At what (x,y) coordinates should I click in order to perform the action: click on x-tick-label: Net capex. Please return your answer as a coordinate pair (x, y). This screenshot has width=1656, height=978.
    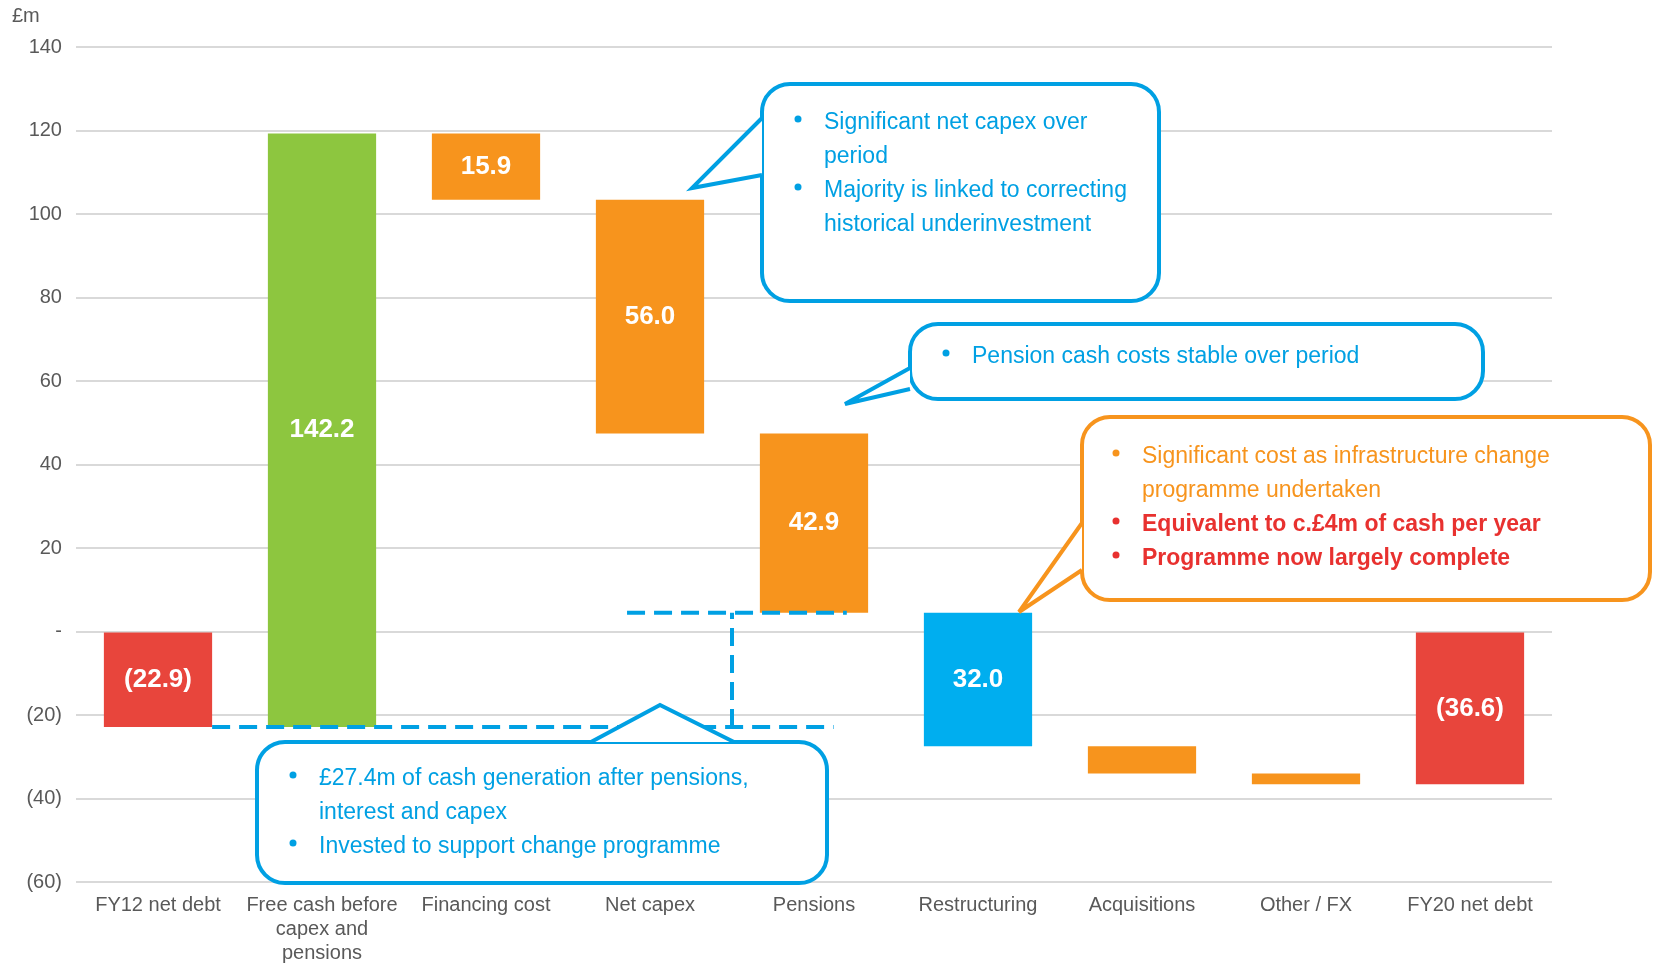
    Looking at the image, I should click on (650, 903).